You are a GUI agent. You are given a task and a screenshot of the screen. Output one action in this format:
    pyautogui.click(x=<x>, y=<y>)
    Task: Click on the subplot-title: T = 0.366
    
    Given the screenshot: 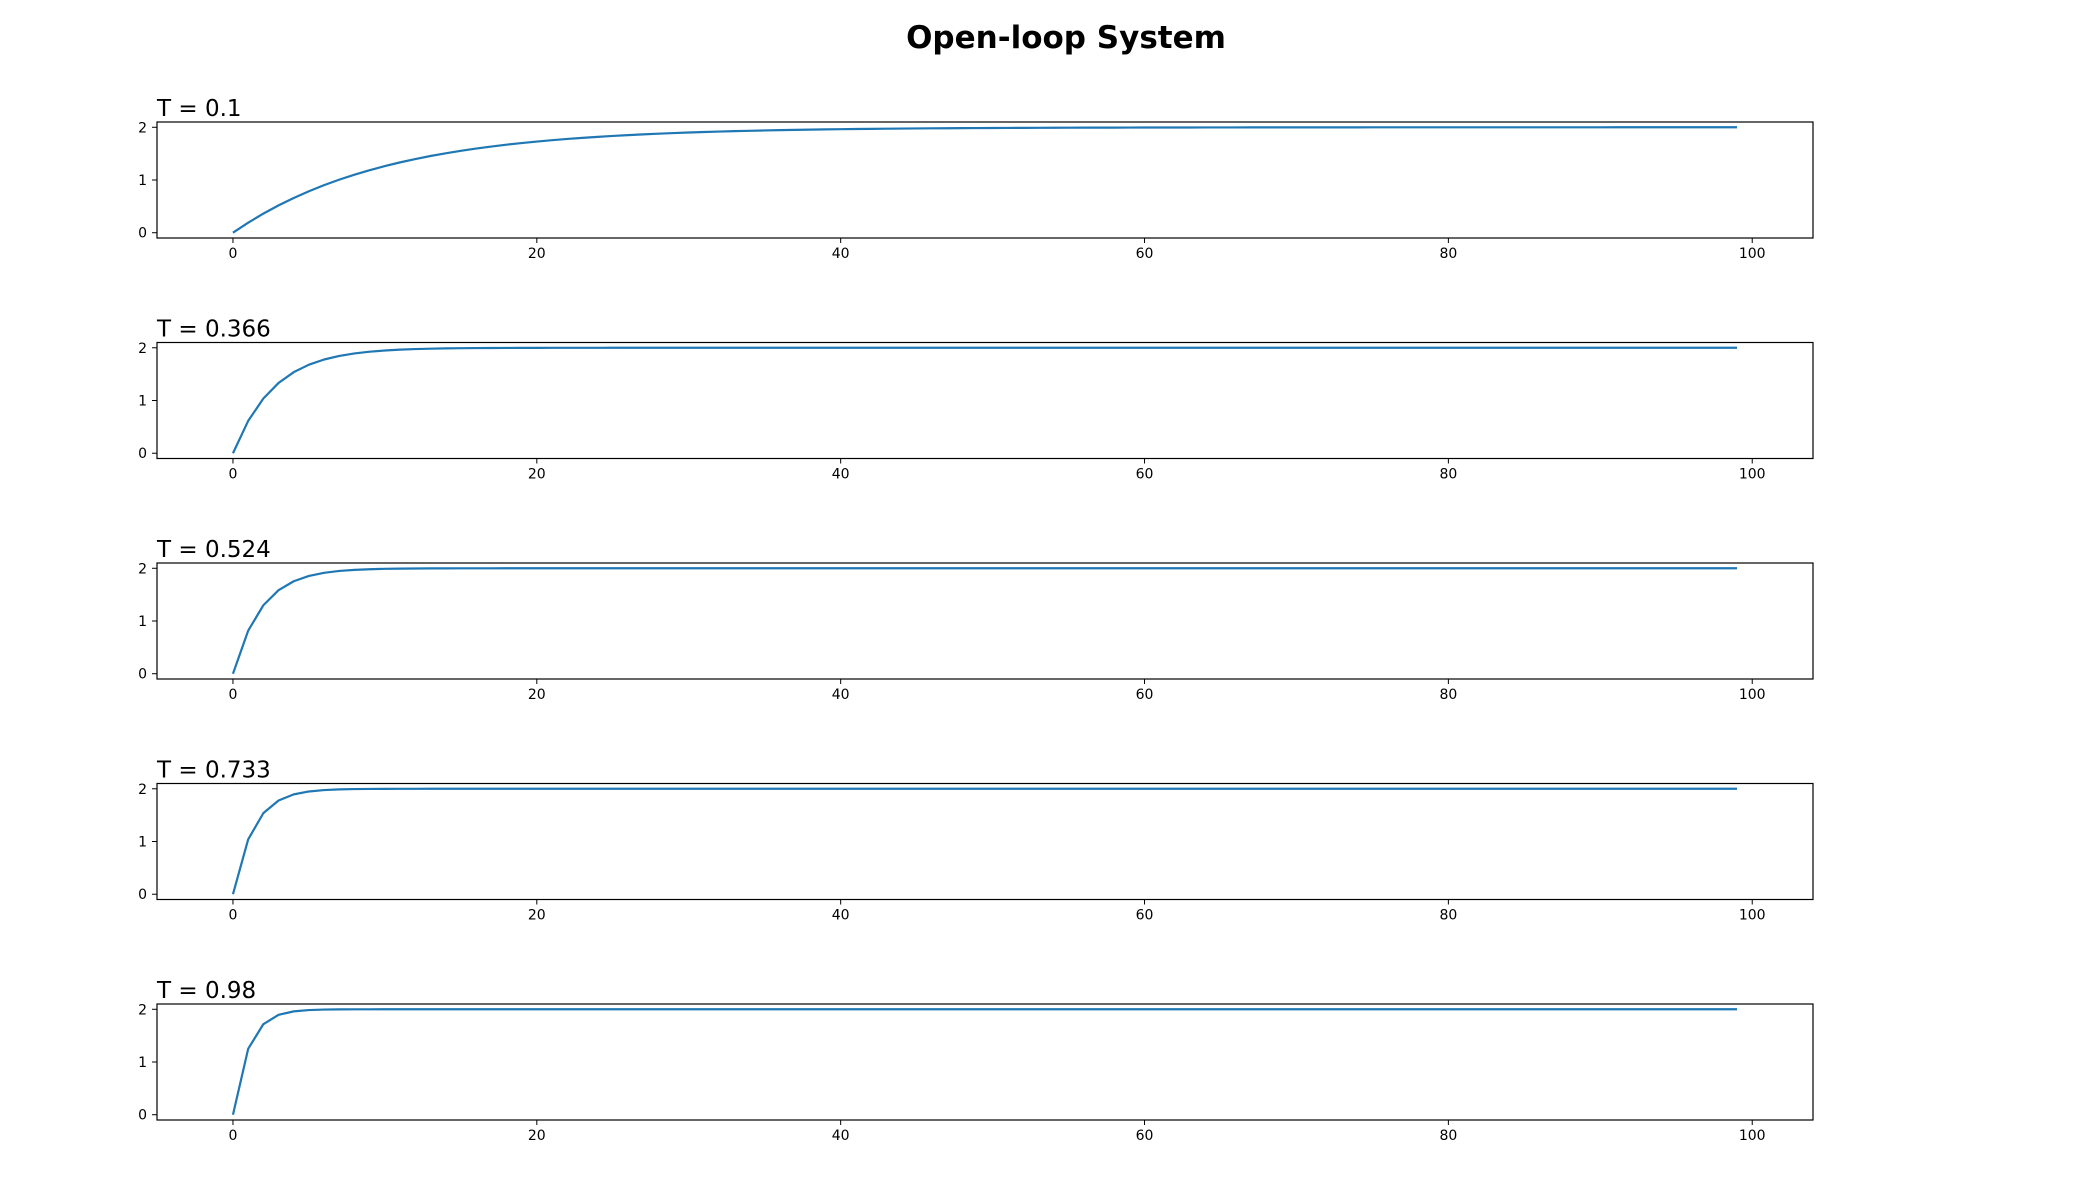 What is the action you would take?
    pyautogui.click(x=213, y=330)
    